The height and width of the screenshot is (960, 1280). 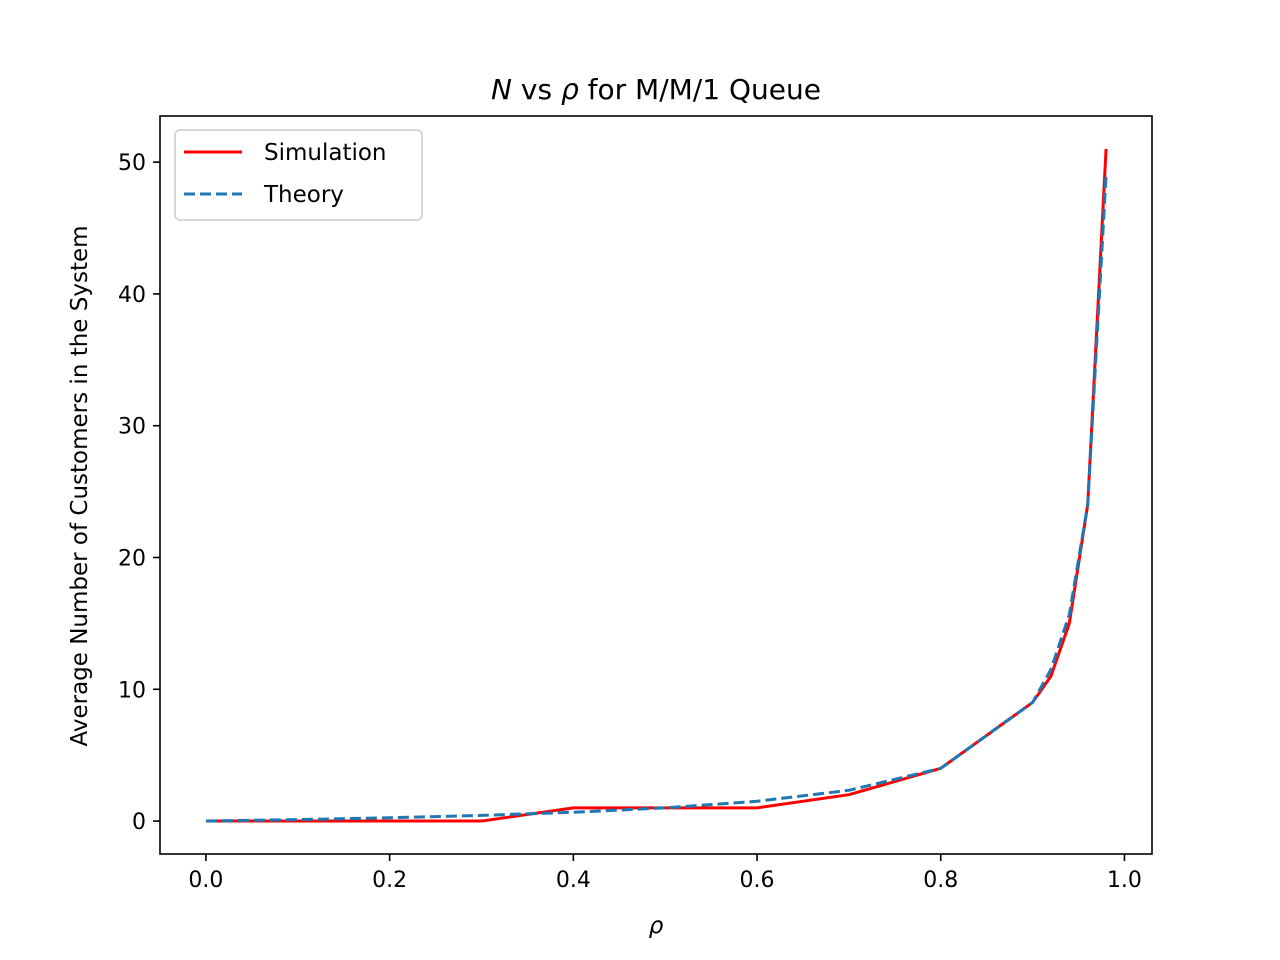 What do you see at coordinates (303, 195) in the screenshot?
I see `legend-label-theory: Theory` at bounding box center [303, 195].